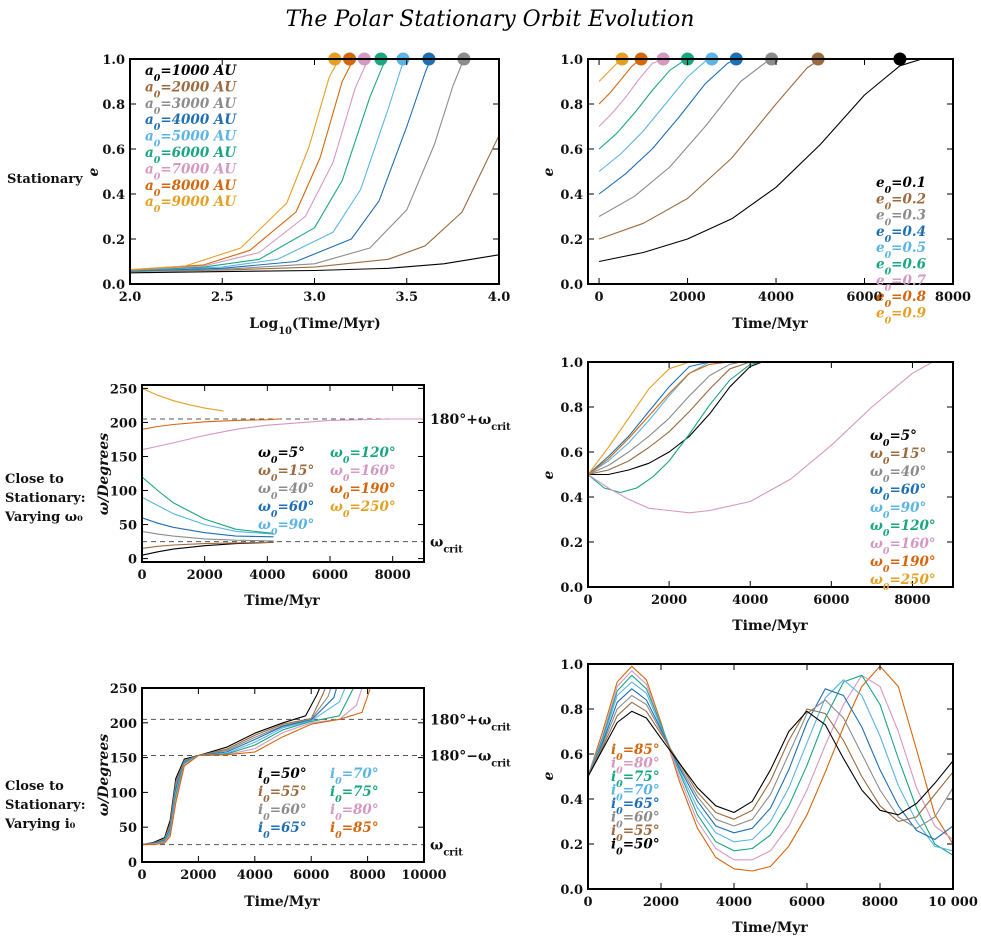  Describe the element at coordinates (571, 453) in the screenshot. I see `y-tick-label: 0.6` at that location.